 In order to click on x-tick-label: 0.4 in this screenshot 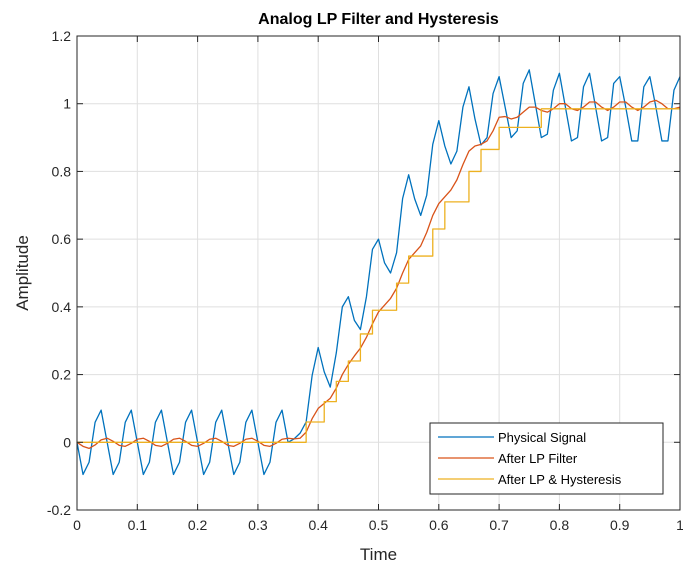, I will do `click(318, 525)`.